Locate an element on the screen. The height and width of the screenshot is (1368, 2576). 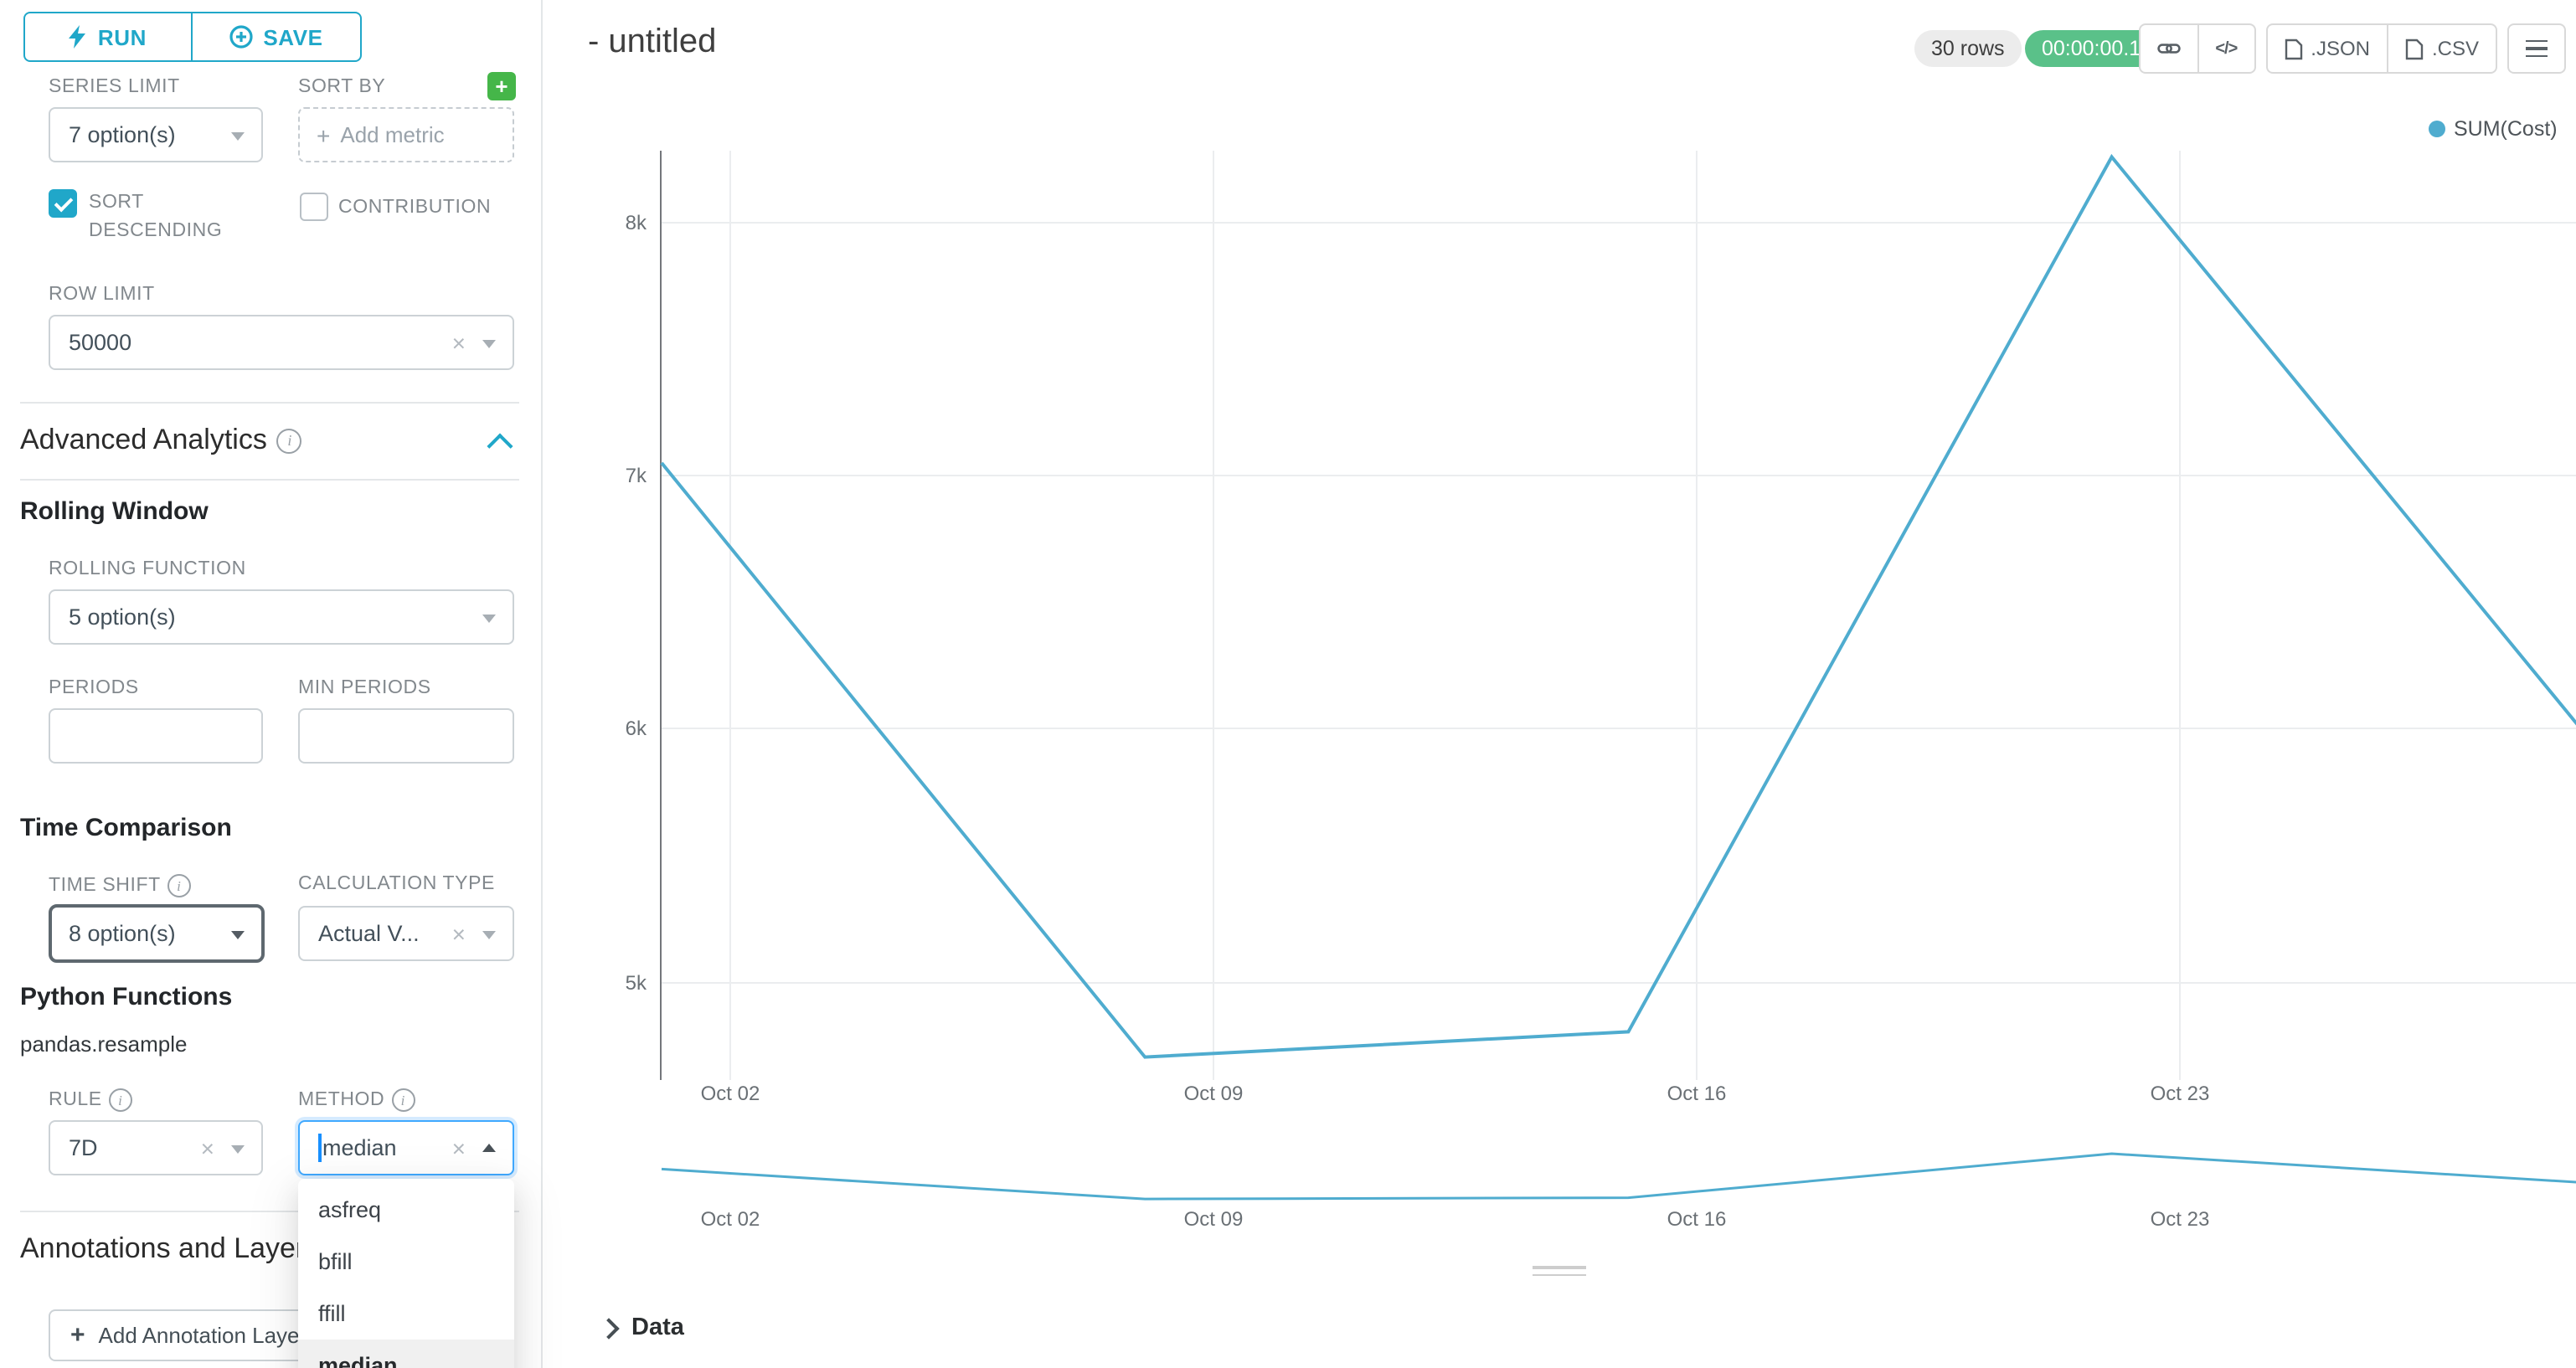
series-limit-value: 7 option(s) is located at coordinates (122, 134).